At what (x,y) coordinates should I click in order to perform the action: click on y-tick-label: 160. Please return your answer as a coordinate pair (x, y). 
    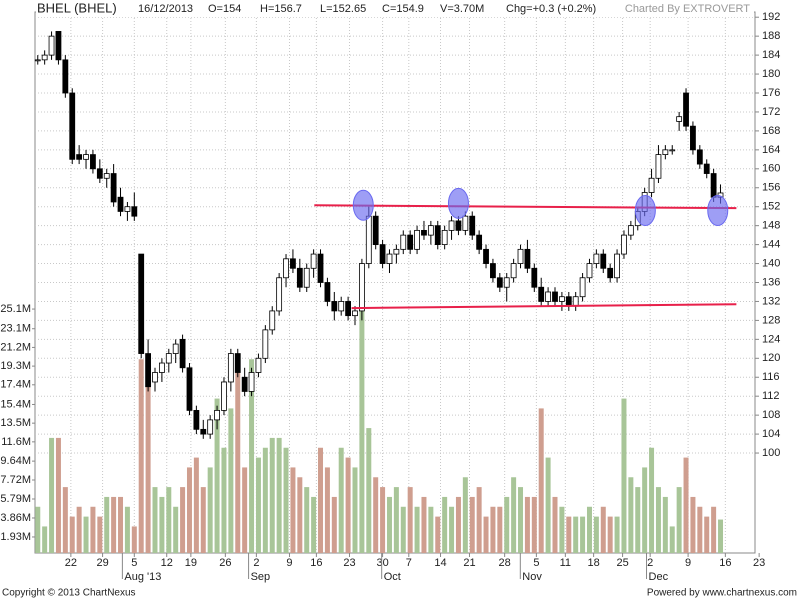
    Looking at the image, I should click on (771, 169).